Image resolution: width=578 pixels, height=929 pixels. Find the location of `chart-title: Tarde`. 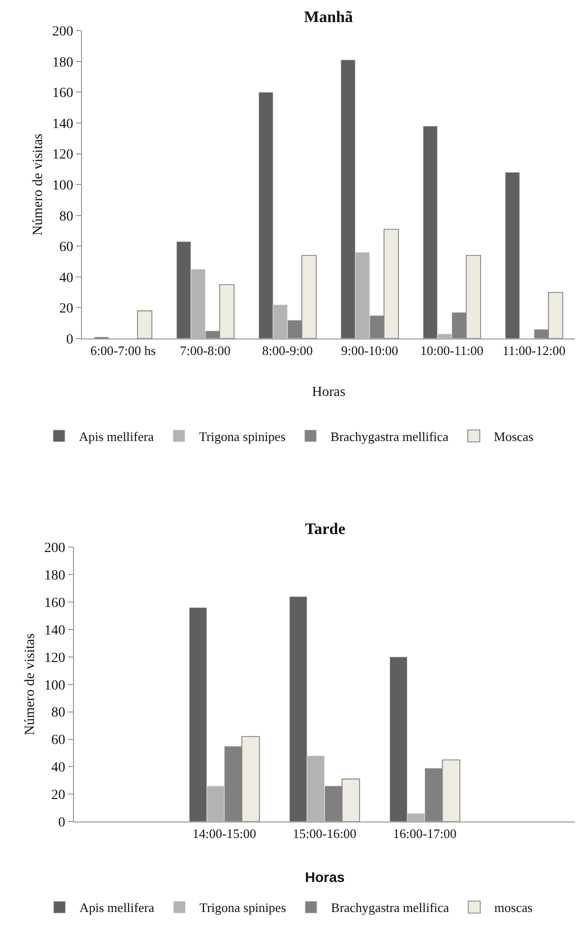

chart-title: Tarde is located at coordinates (325, 529).